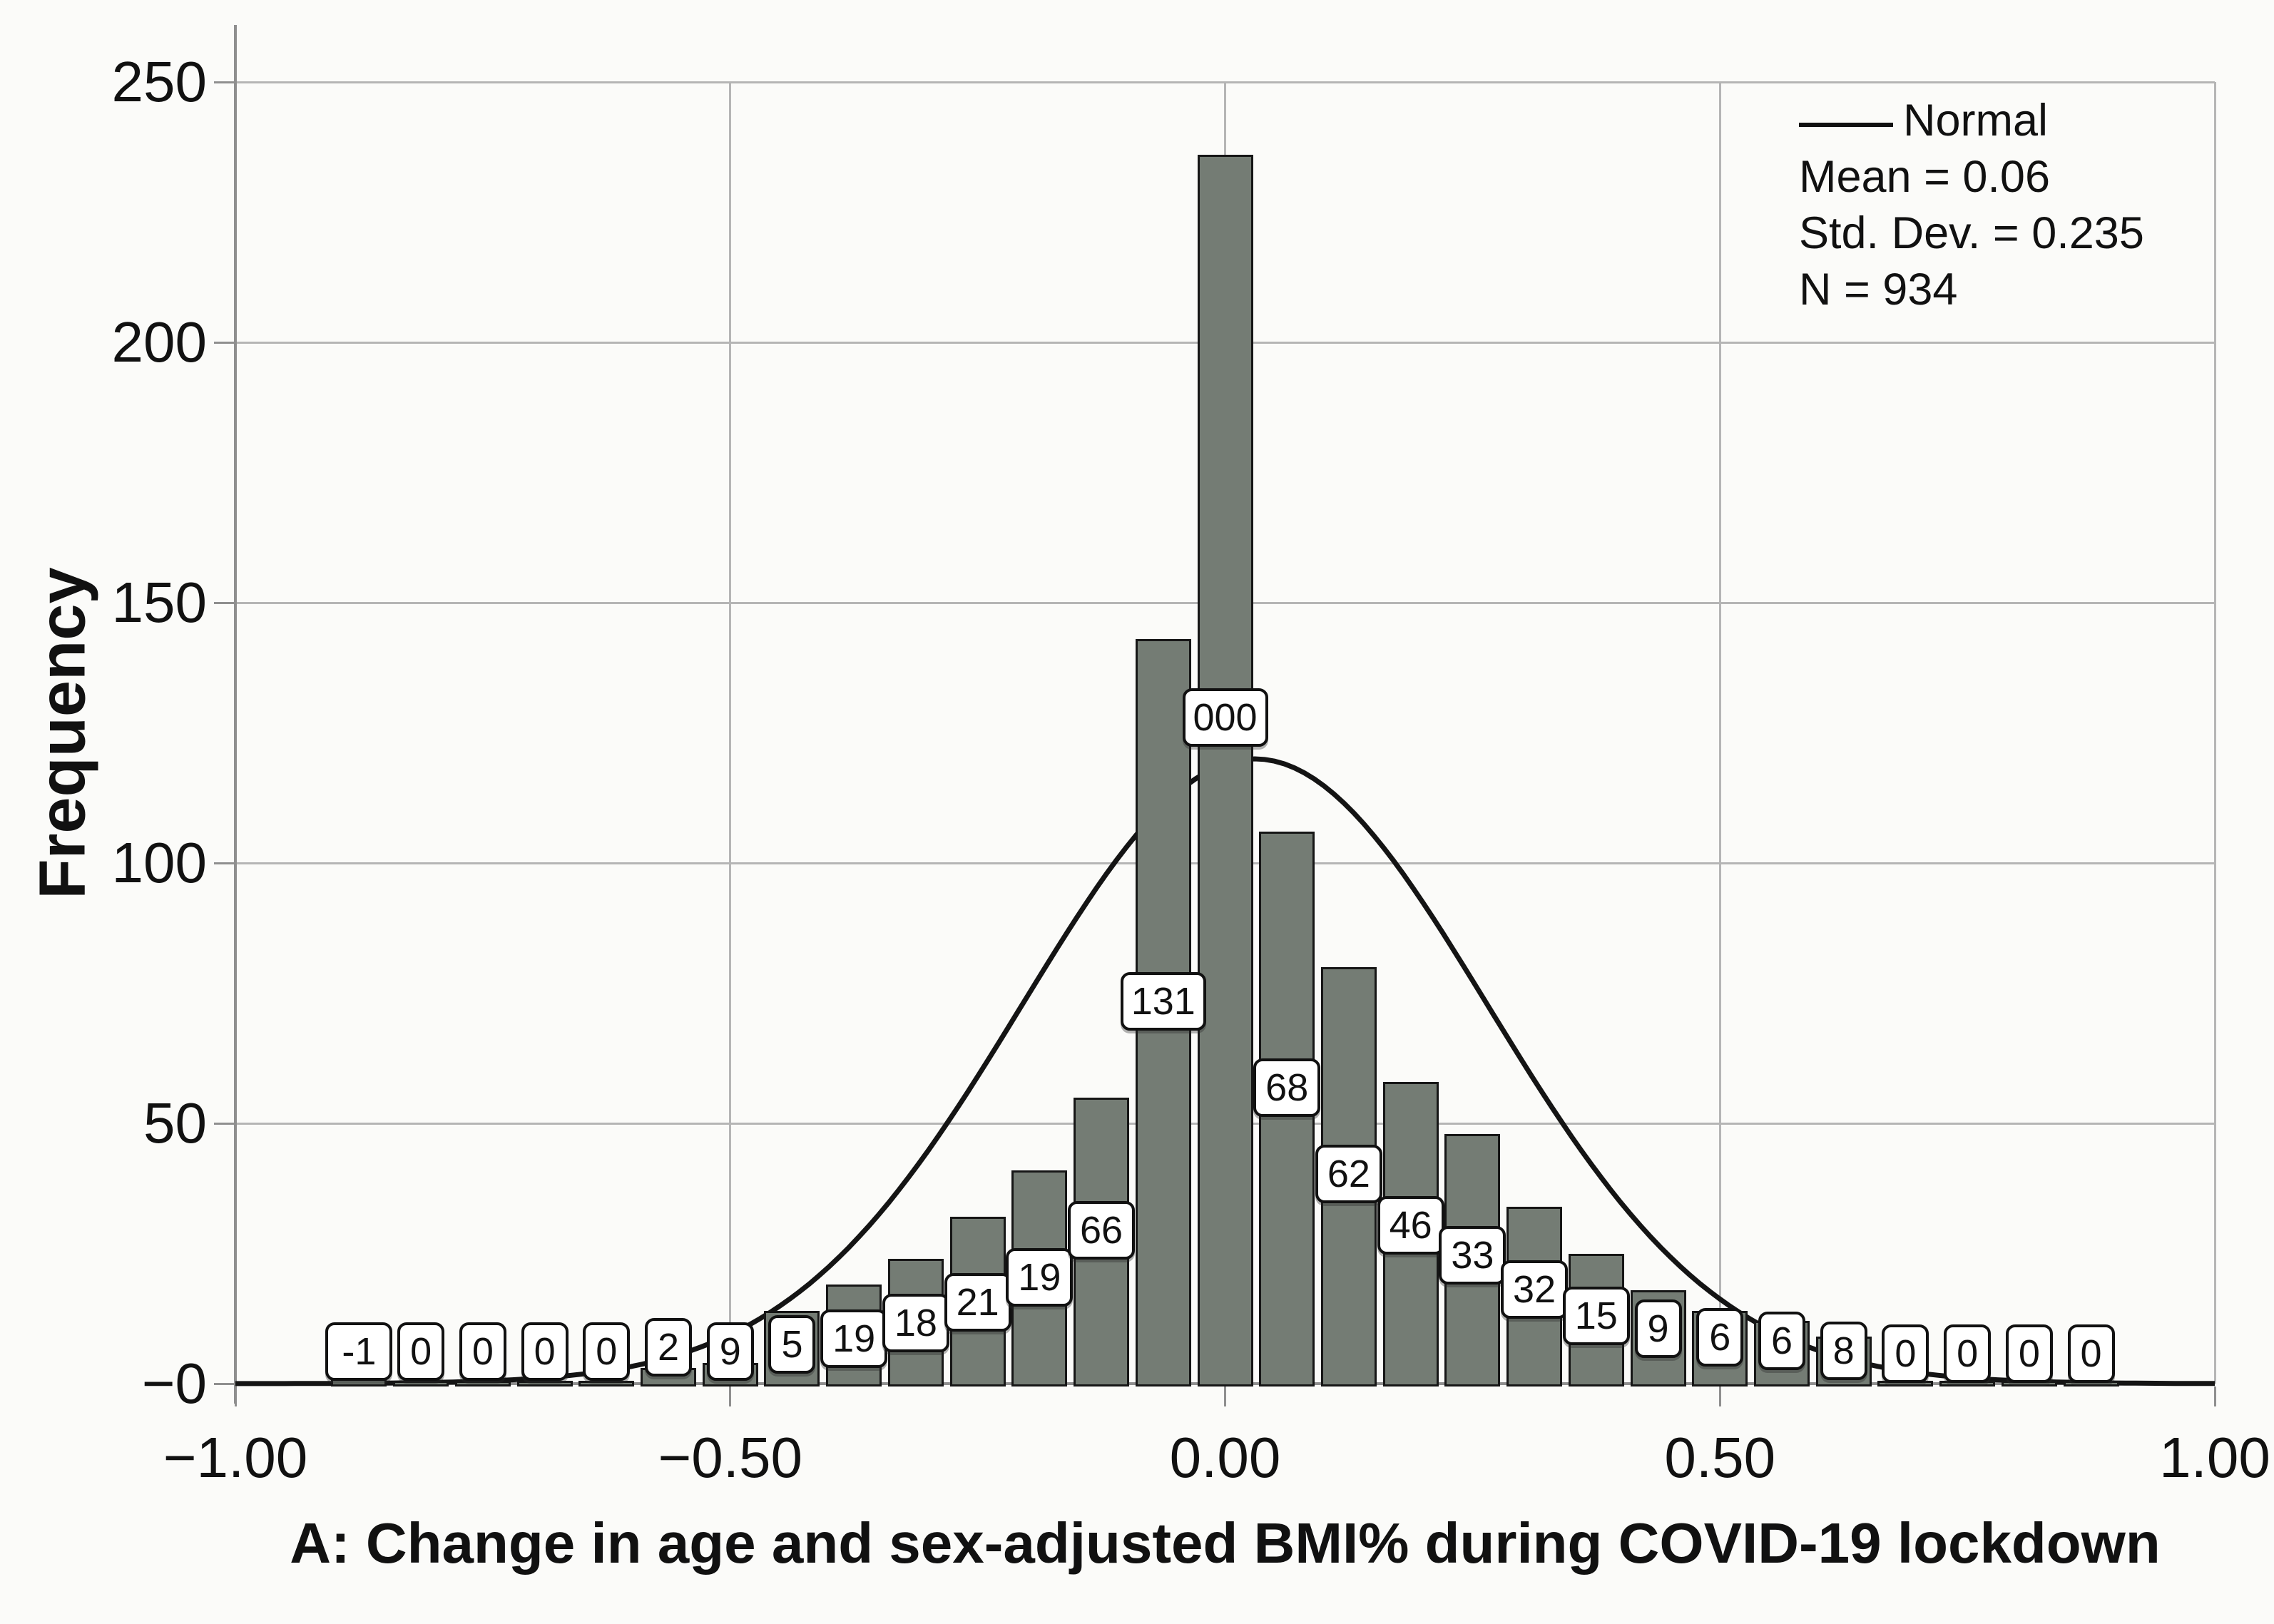 This screenshot has height=1624, width=2274. I want to click on bar-value-label: -1, so click(359, 1352).